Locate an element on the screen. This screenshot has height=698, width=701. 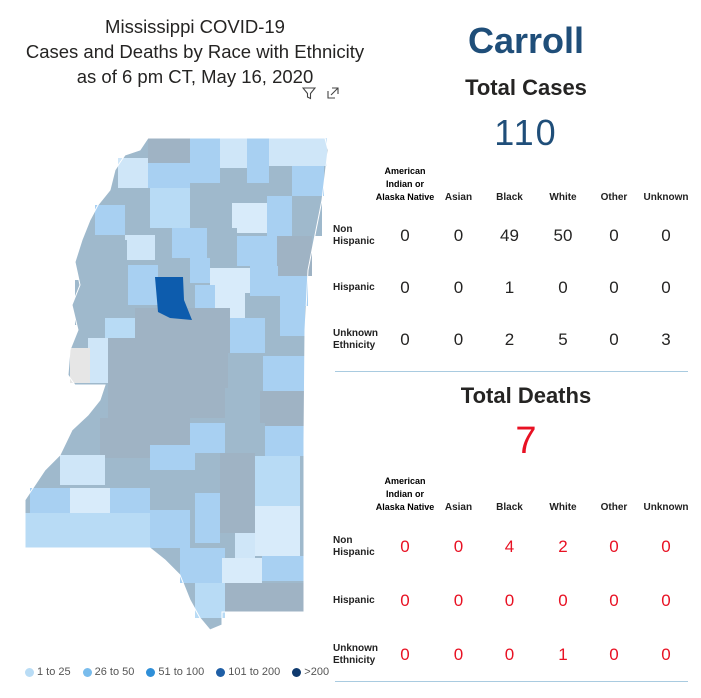
table-cell: 49 is located at coordinates (509, 235).